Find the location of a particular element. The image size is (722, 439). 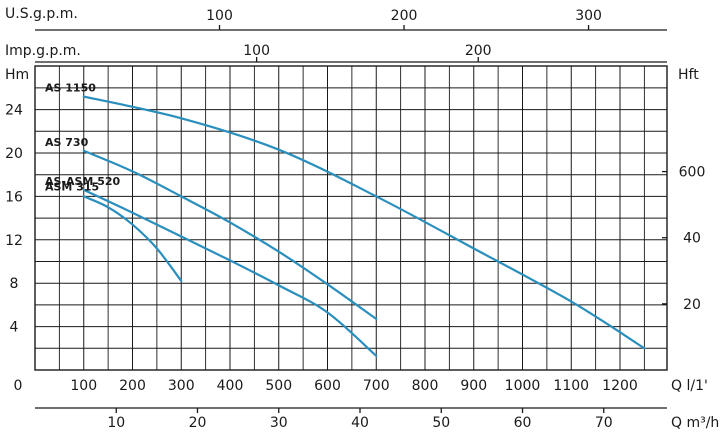

lmin-tick-label: 700 is located at coordinates (376, 386).